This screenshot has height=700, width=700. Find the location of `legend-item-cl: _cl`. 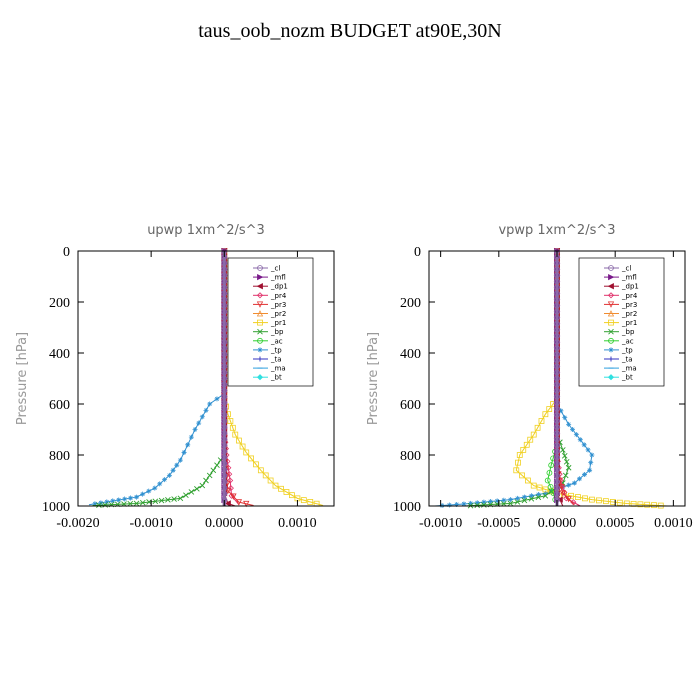

legend-item-cl: _cl is located at coordinates (617, 269).